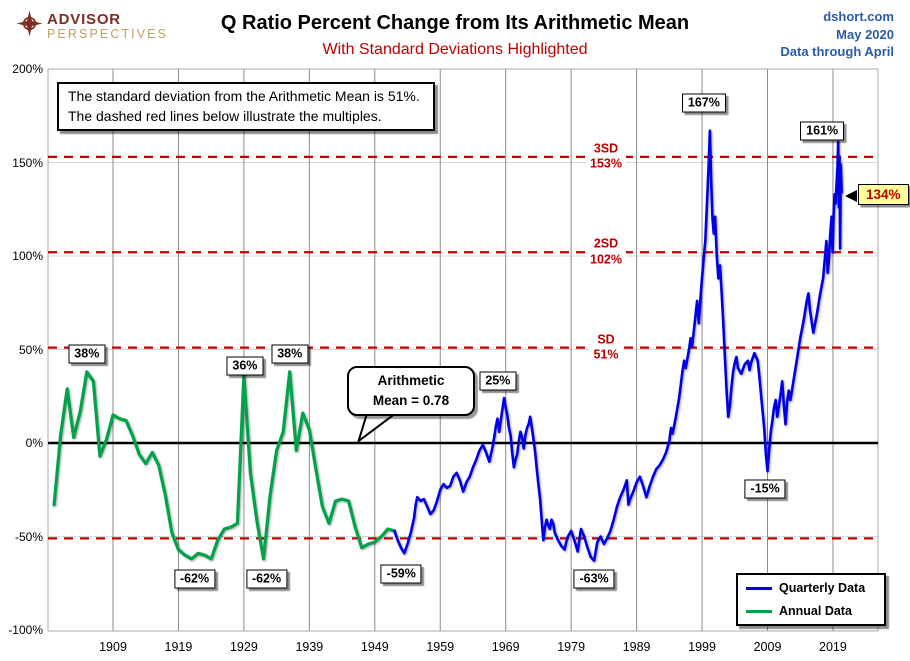 This screenshot has width=910, height=661. I want to click on mean-callout-line1: Arithmetic, so click(411, 380).